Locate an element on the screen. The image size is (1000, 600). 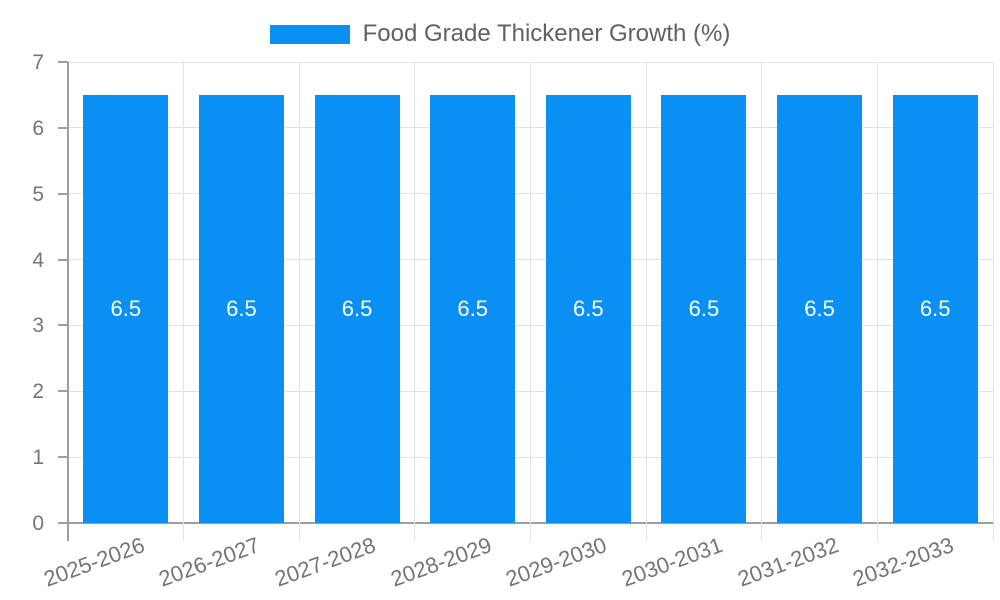
y-axis-line is located at coordinates (68, 292).